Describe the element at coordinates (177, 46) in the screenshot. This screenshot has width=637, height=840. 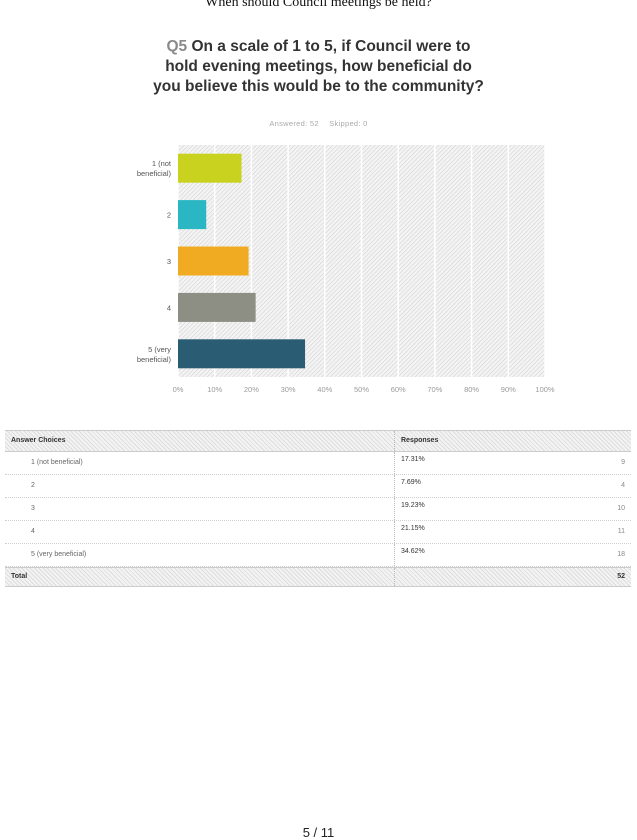
I see `question-number: Q5` at that location.